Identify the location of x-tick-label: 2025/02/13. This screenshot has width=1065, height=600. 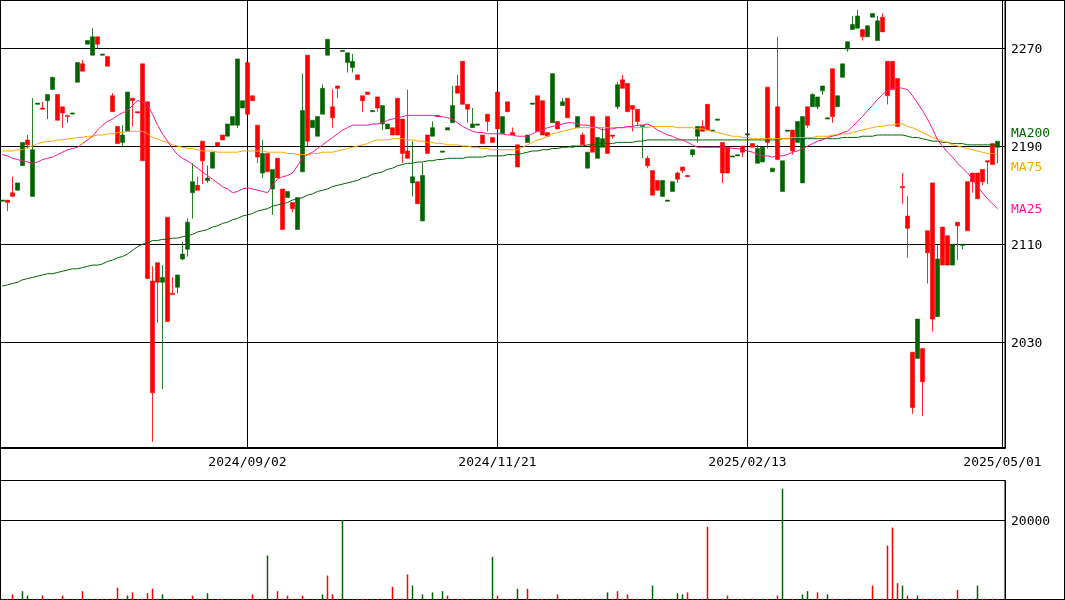
(747, 462).